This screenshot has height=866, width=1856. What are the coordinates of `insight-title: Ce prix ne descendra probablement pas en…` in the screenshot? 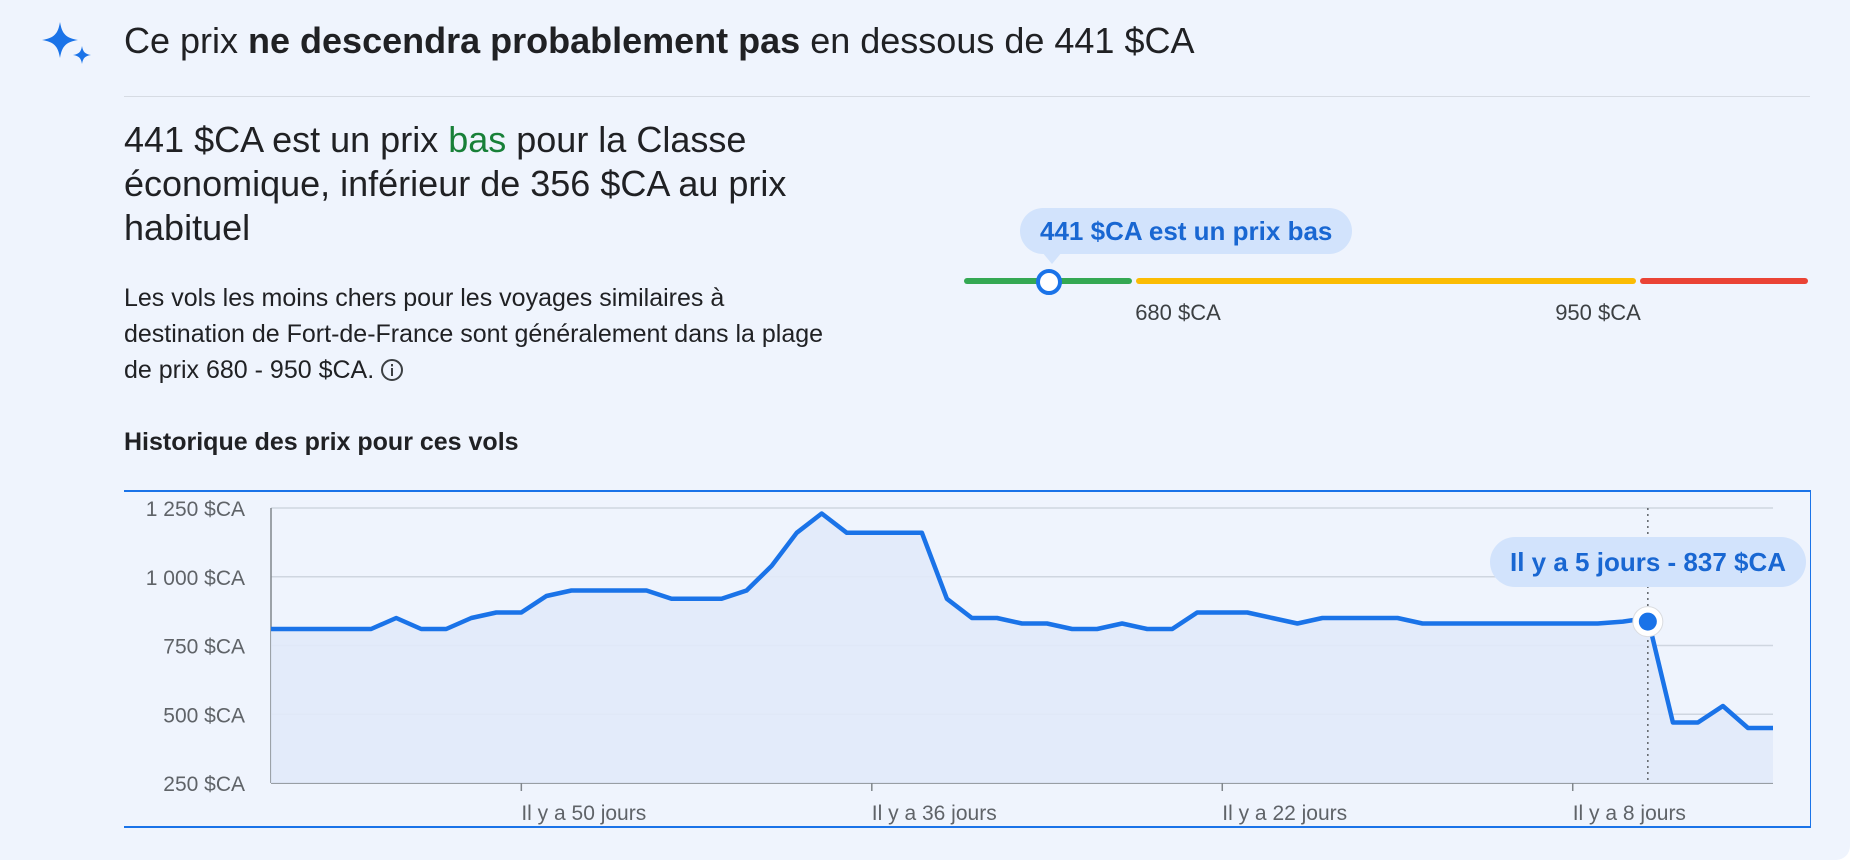 It's located at (659, 41).